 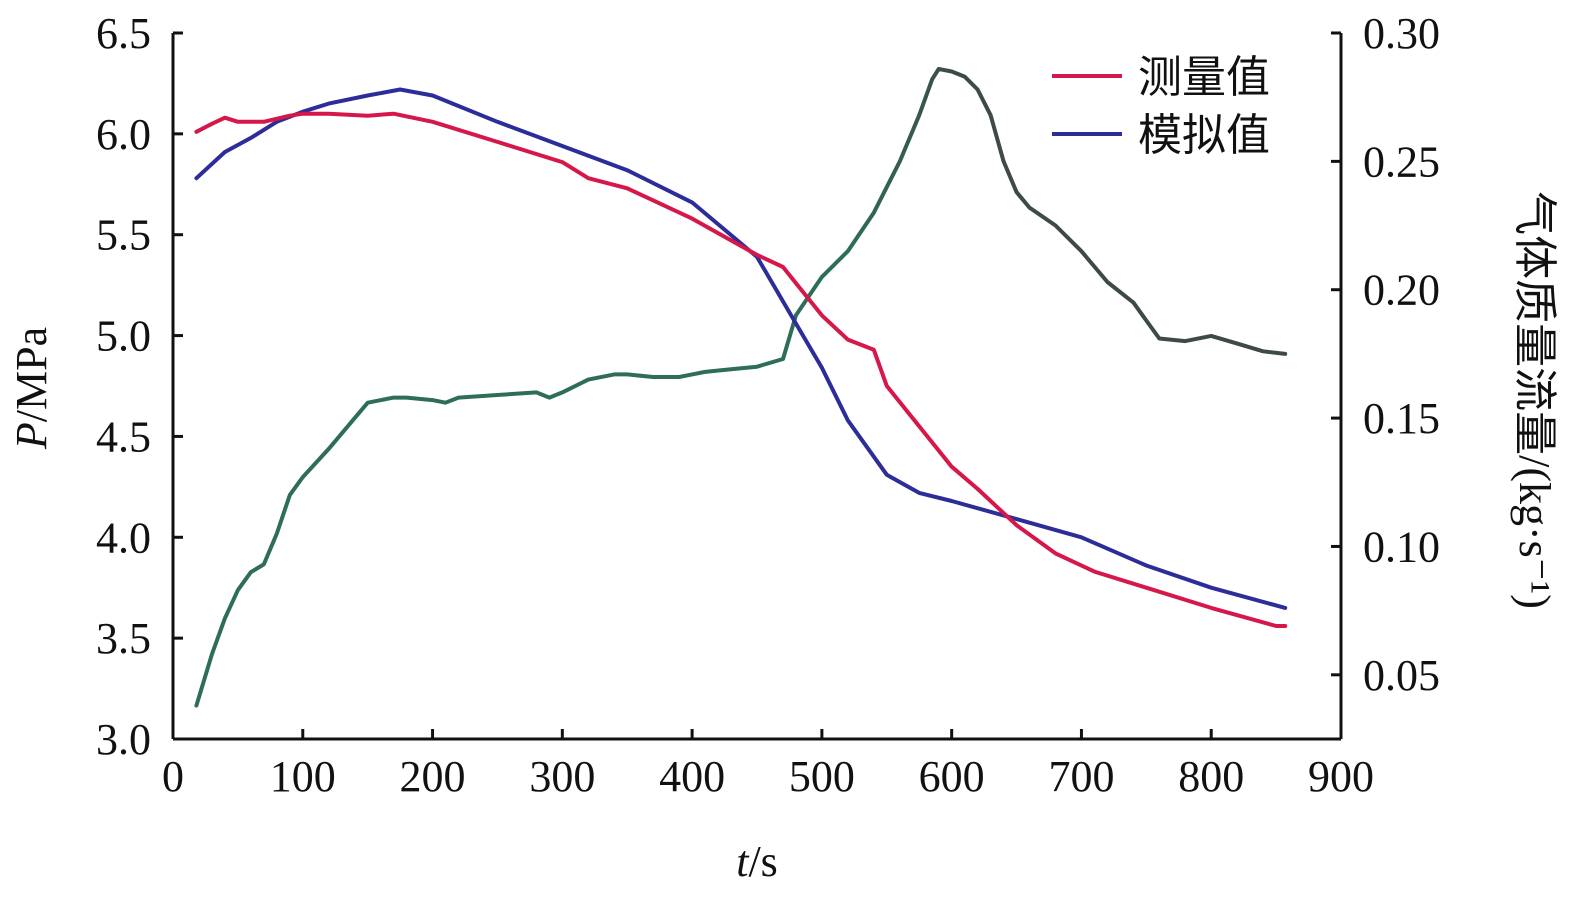 I want to click on y-left-axis-title-symbol: P, so click(x=31, y=436).